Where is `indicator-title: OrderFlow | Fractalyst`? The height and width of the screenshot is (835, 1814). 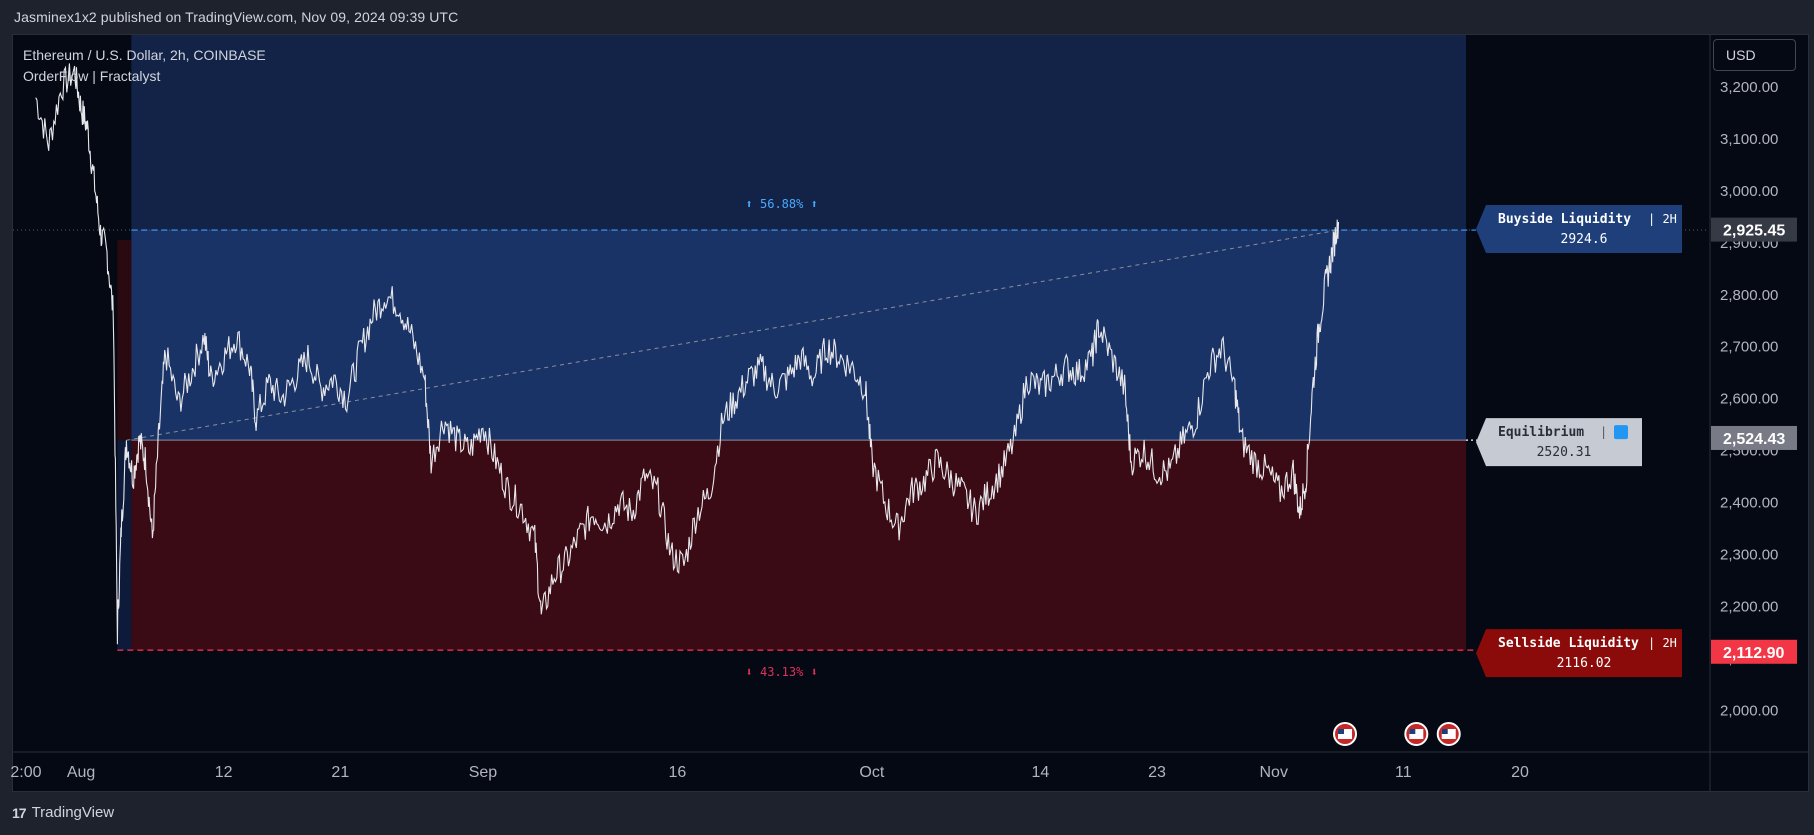 indicator-title: OrderFlow | Fractalyst is located at coordinates (92, 76).